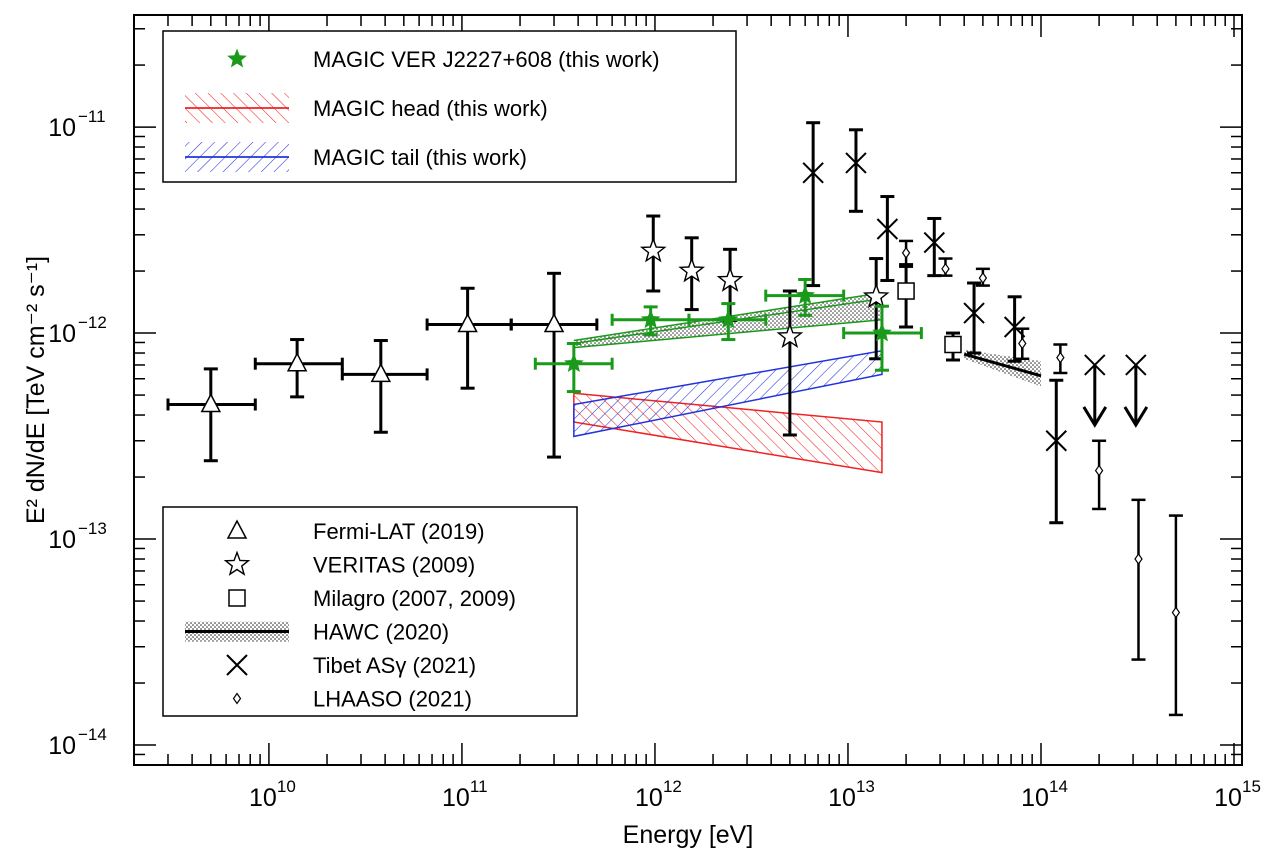 Image resolution: width=1274 pixels, height=850 pixels. I want to click on x-axis-label: Energy [eV], so click(688, 835).